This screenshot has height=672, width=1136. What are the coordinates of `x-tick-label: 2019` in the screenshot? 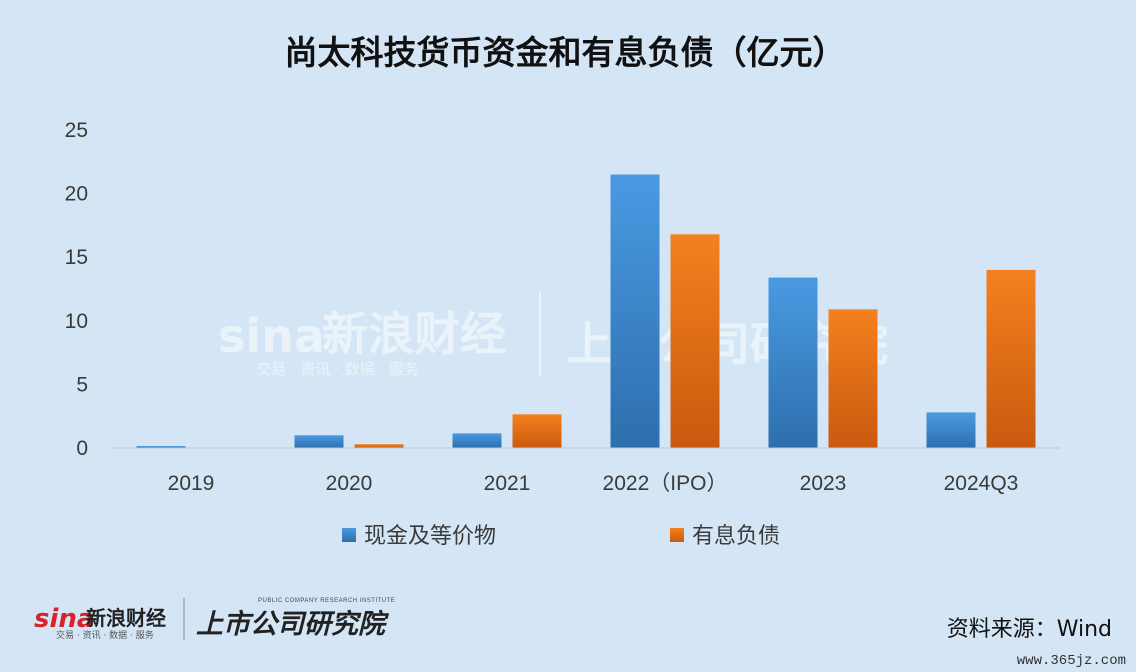 It's located at (191, 483).